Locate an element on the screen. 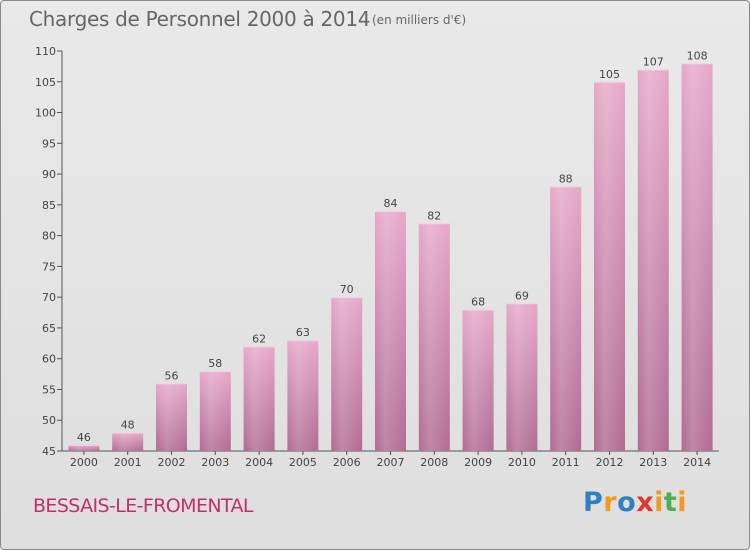 This screenshot has width=750, height=550. y-tick-label: 70 is located at coordinates (49, 297).